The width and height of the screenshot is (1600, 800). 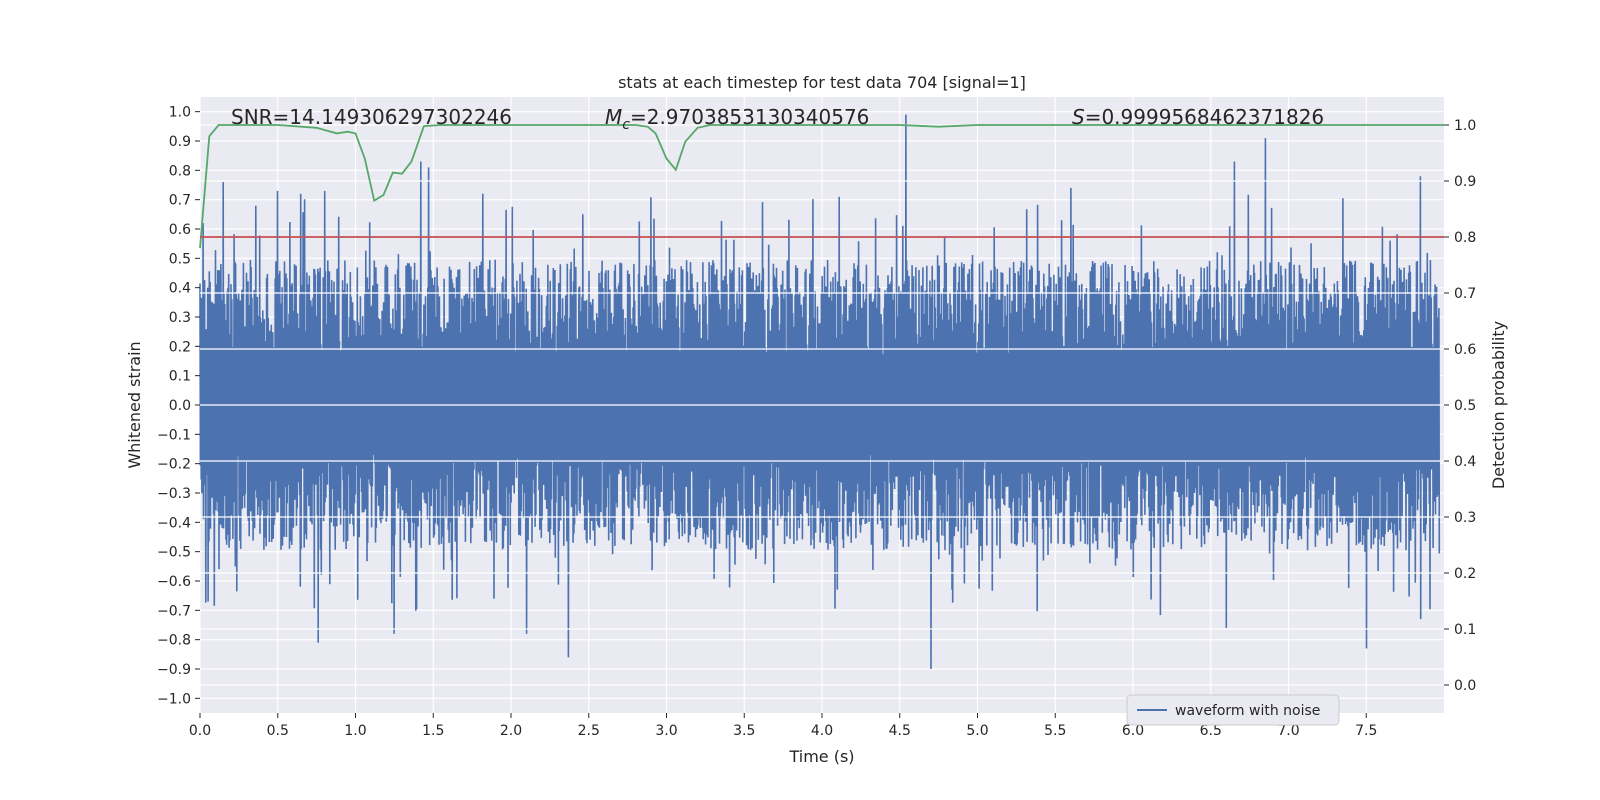 What do you see at coordinates (1247, 711) in the screenshot?
I see `legend-label-waveform: waveform with noise` at bounding box center [1247, 711].